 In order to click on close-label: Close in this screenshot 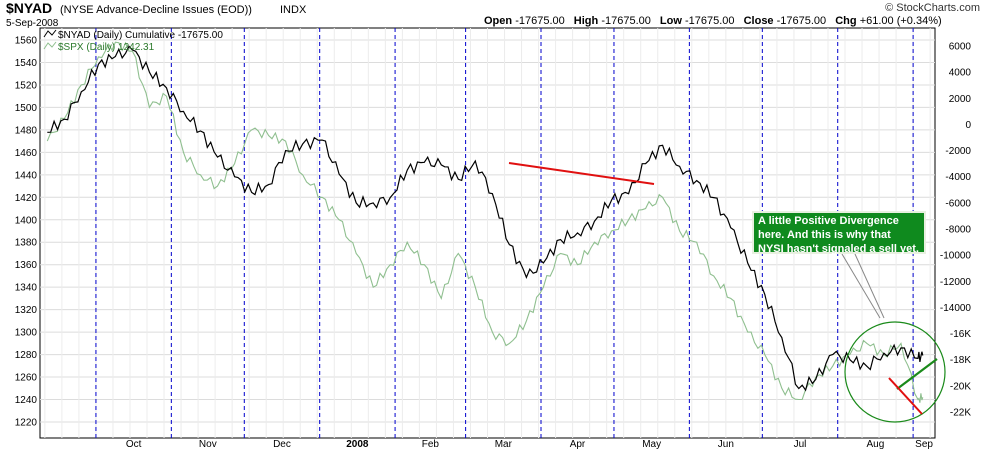, I will do `click(759, 21)`.